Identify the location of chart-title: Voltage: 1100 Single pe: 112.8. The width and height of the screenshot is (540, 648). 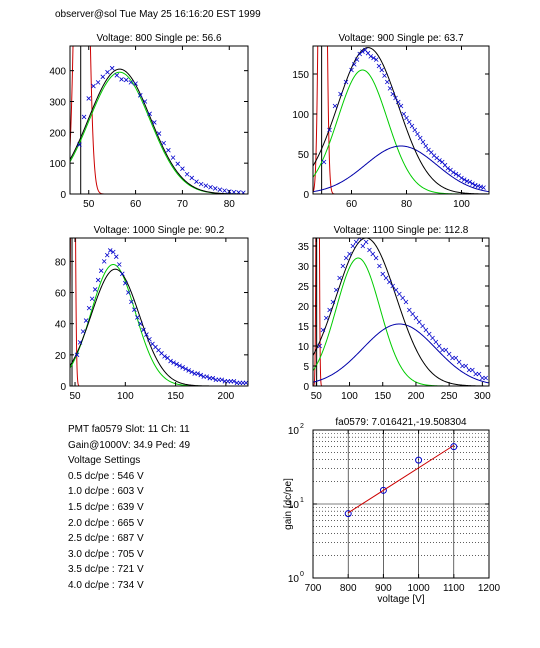
(401, 230).